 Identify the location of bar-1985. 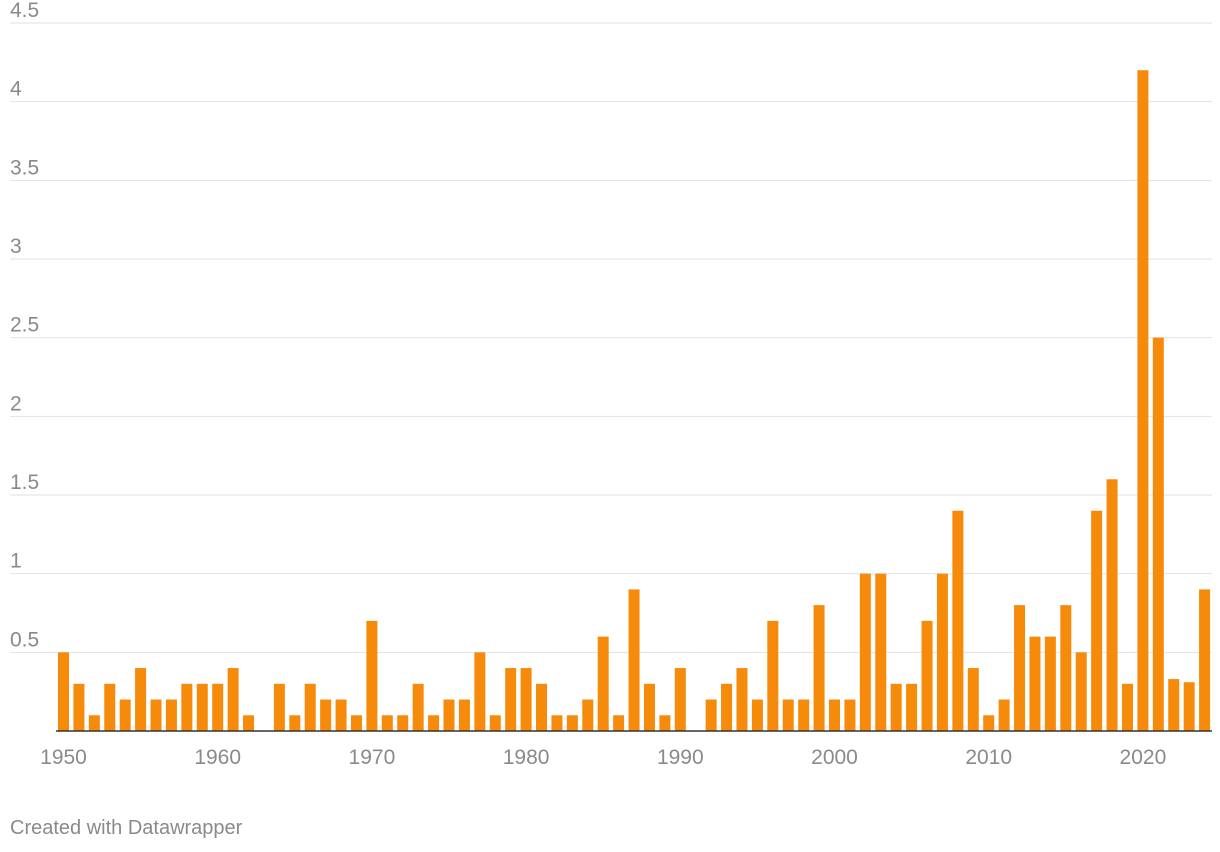
(603, 683).